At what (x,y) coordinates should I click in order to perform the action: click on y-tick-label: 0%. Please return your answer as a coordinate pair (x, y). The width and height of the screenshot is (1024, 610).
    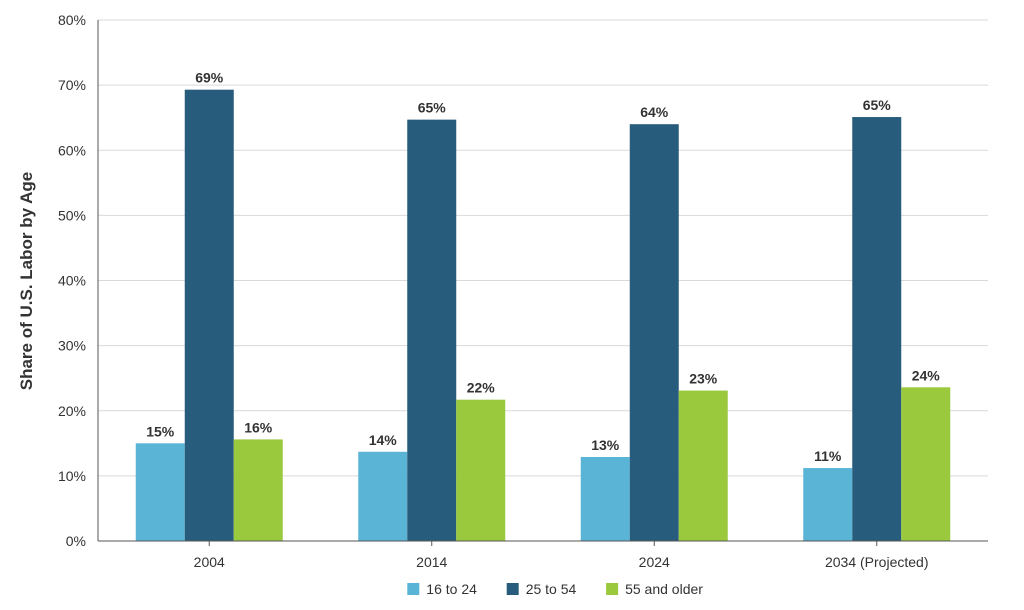
    Looking at the image, I should click on (76, 541).